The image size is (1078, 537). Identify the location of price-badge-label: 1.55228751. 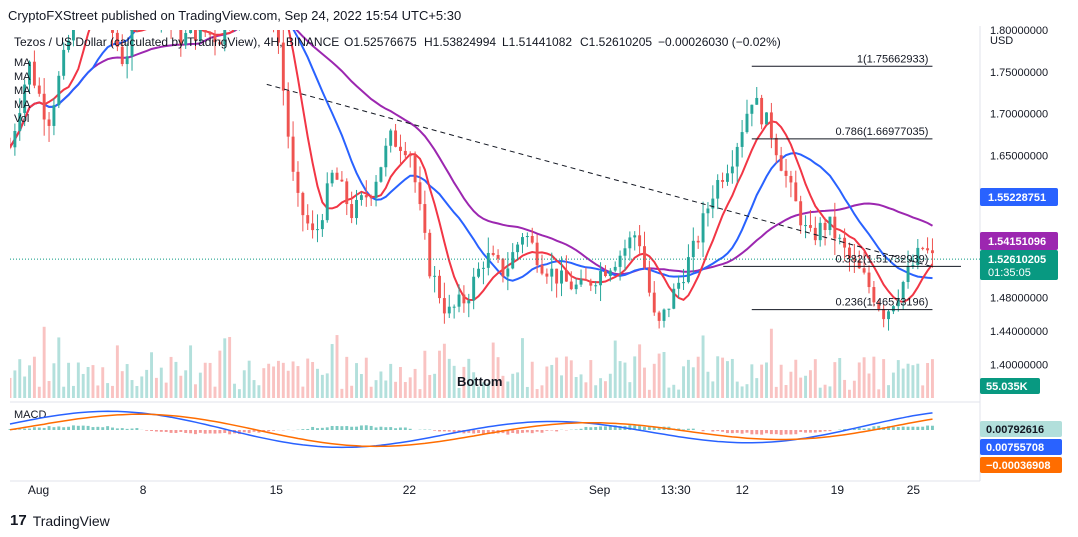
(1017, 198).